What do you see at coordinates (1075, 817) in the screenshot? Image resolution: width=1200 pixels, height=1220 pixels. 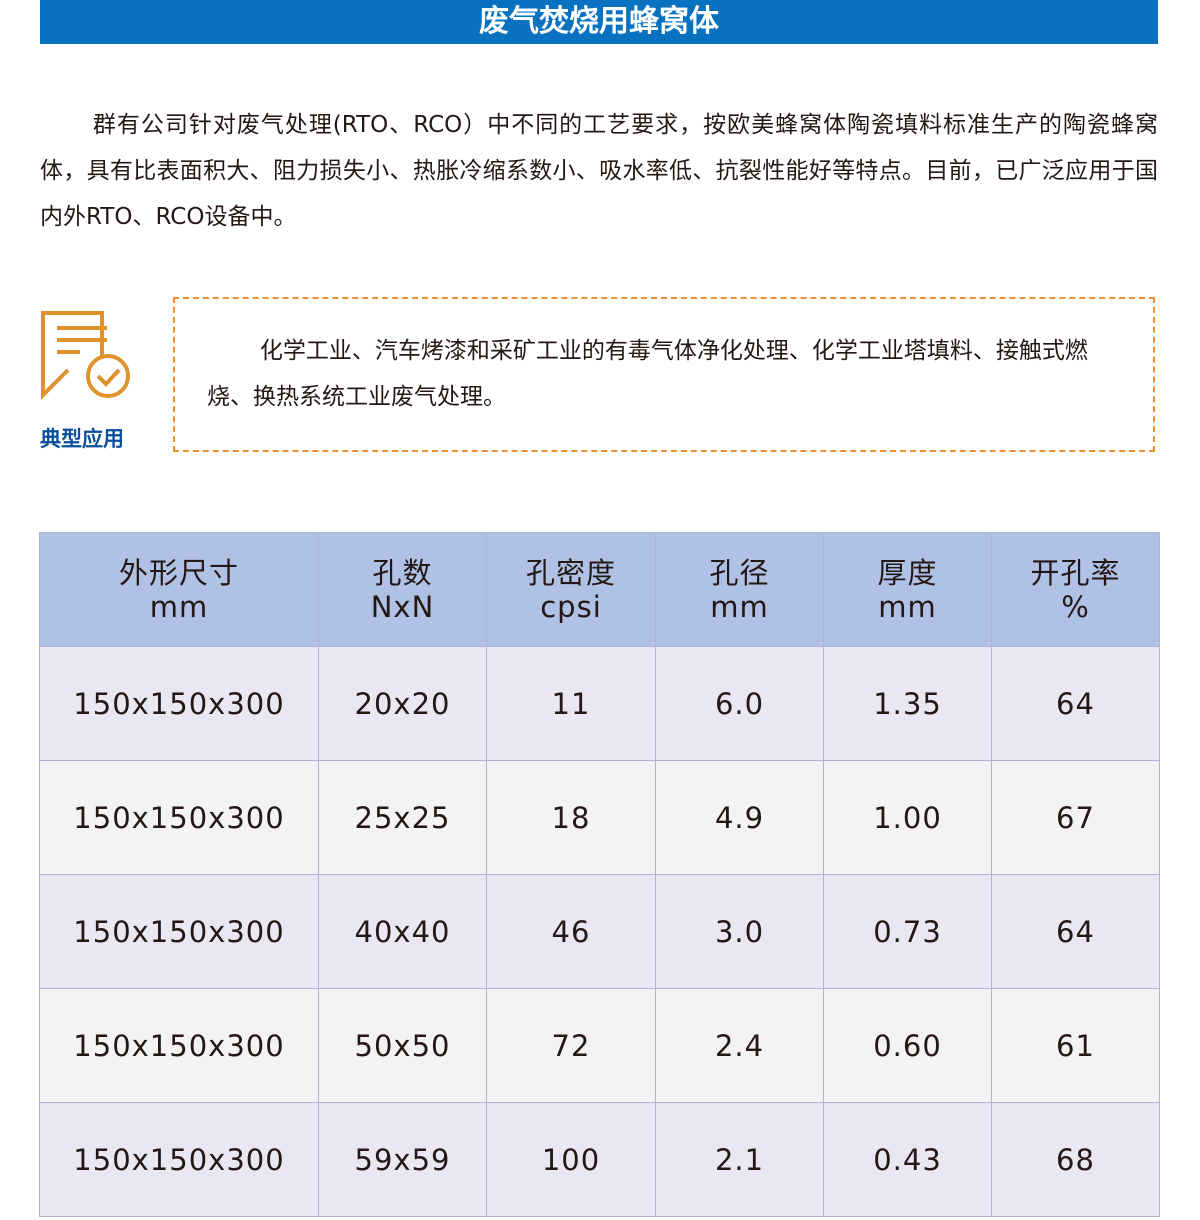 I see `table-cell: 67` at bounding box center [1075, 817].